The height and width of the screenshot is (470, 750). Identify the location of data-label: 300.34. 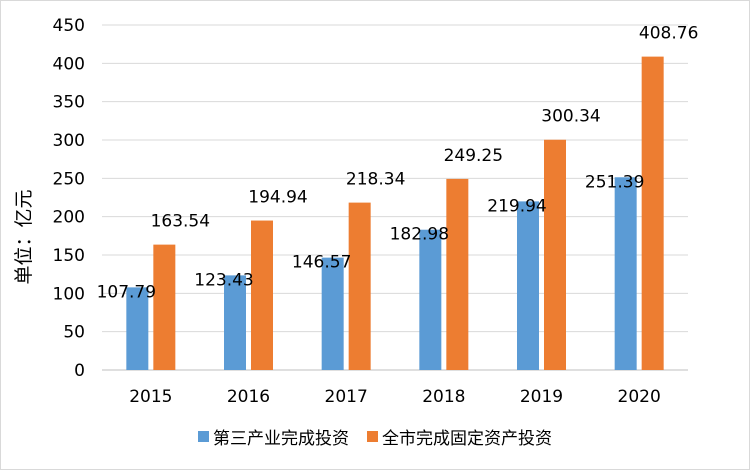
(570, 117).